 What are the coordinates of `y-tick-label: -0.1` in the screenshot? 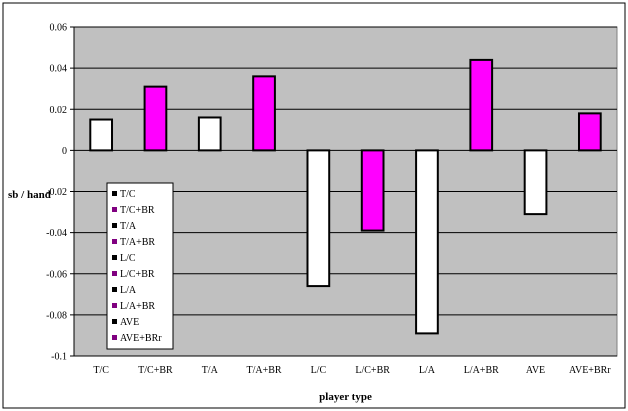 It's located at (59, 357).